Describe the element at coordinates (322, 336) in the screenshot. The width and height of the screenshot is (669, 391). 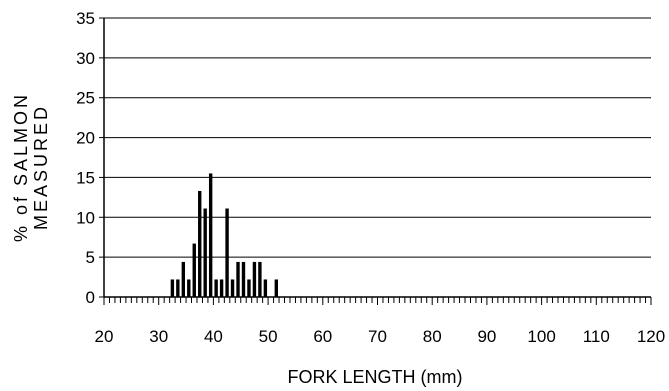
I see `x-tick-label: 60` at that location.